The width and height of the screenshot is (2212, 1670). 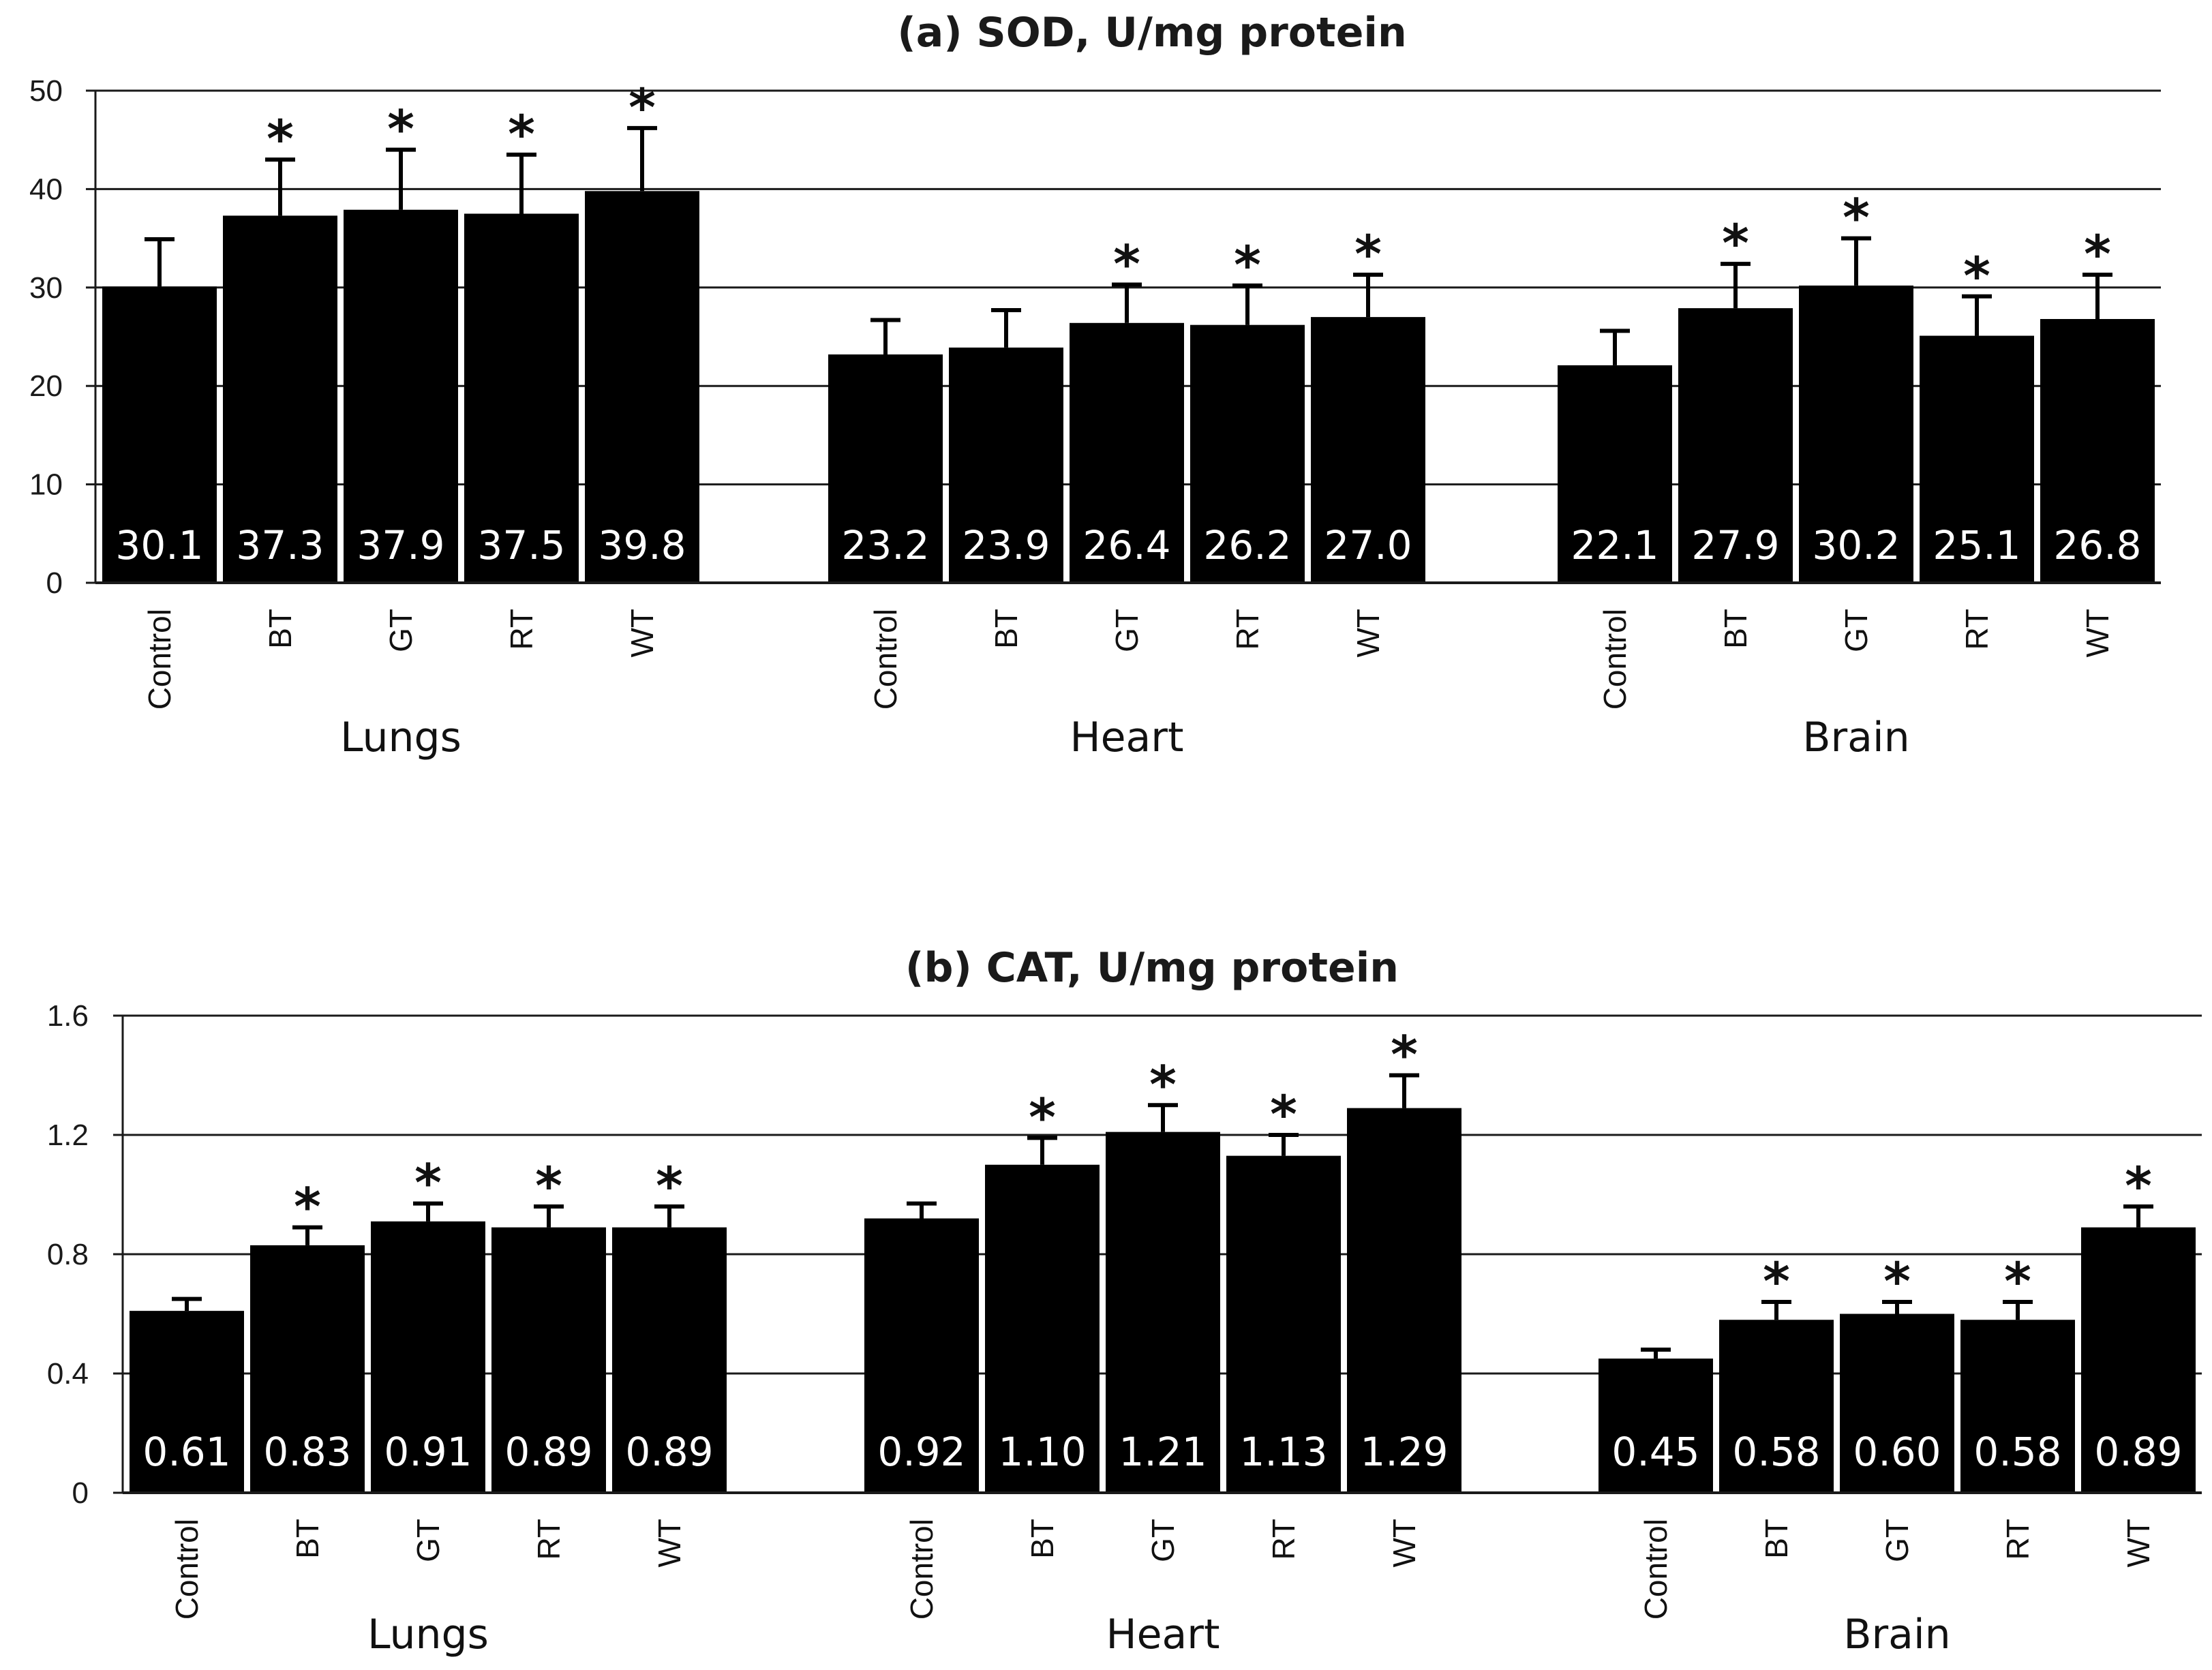 I want to click on data-label: 23.9, so click(x=1006, y=545).